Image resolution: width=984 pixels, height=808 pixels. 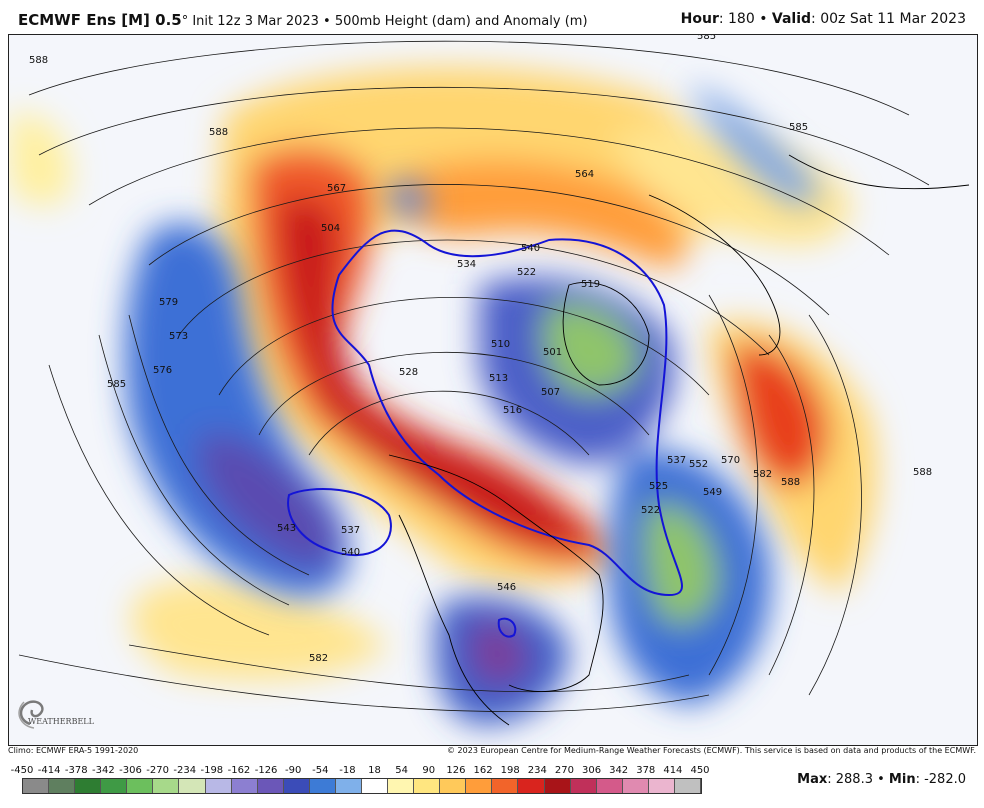 I want to click on contour-label: 516, so click(x=512, y=410).